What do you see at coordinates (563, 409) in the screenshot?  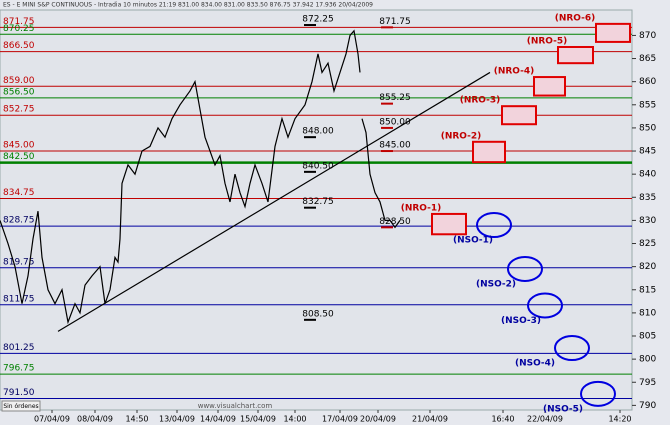 I see `support-label: (NSO-5)` at bounding box center [563, 409].